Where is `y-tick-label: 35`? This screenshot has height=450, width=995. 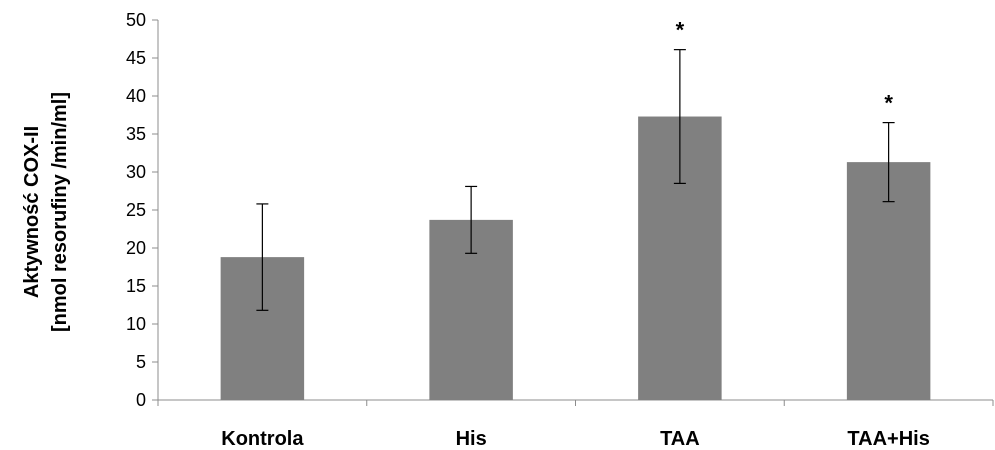 y-tick-label: 35 is located at coordinates (136, 134).